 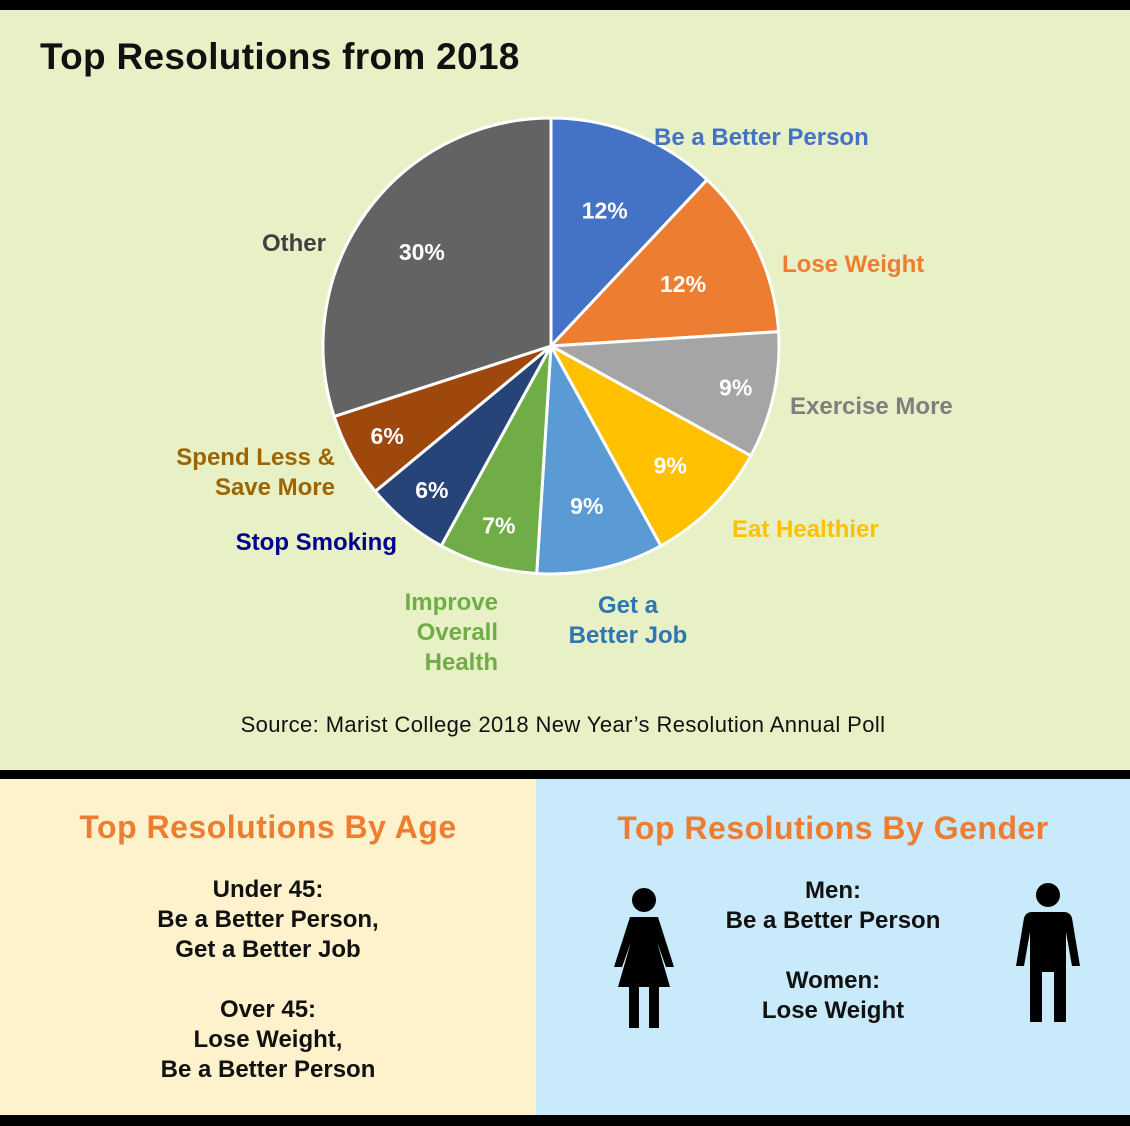 What do you see at coordinates (1048, 952) in the screenshot?
I see `man-icon` at bounding box center [1048, 952].